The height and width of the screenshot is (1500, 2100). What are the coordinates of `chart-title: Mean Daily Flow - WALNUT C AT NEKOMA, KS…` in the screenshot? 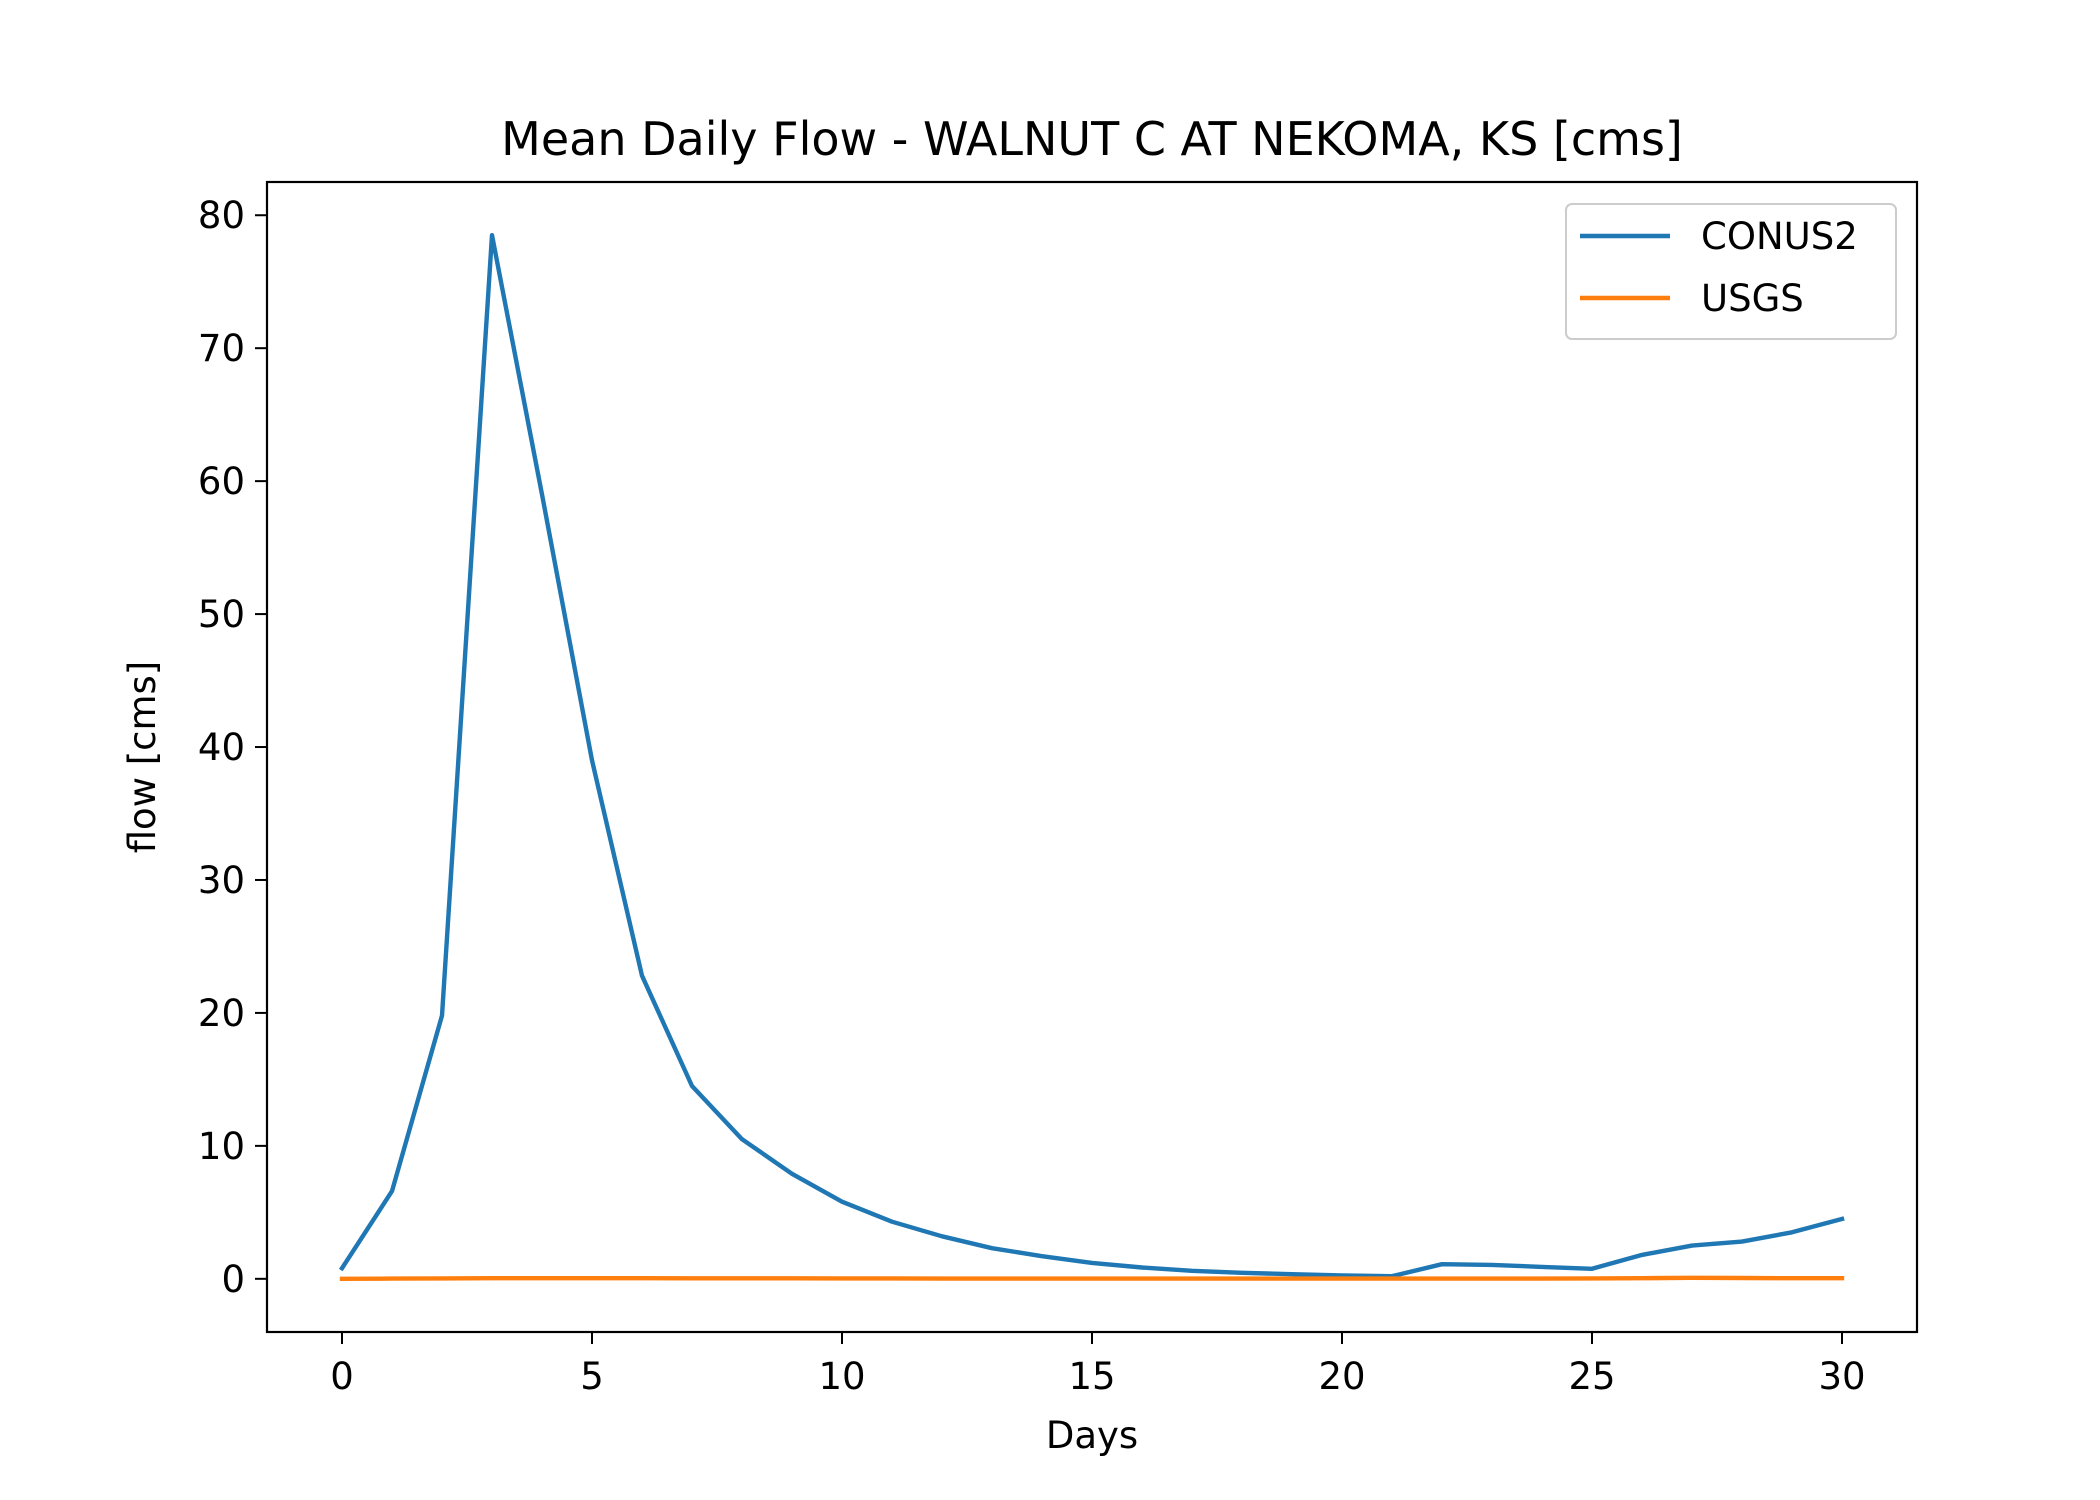 It's located at (1092, 139).